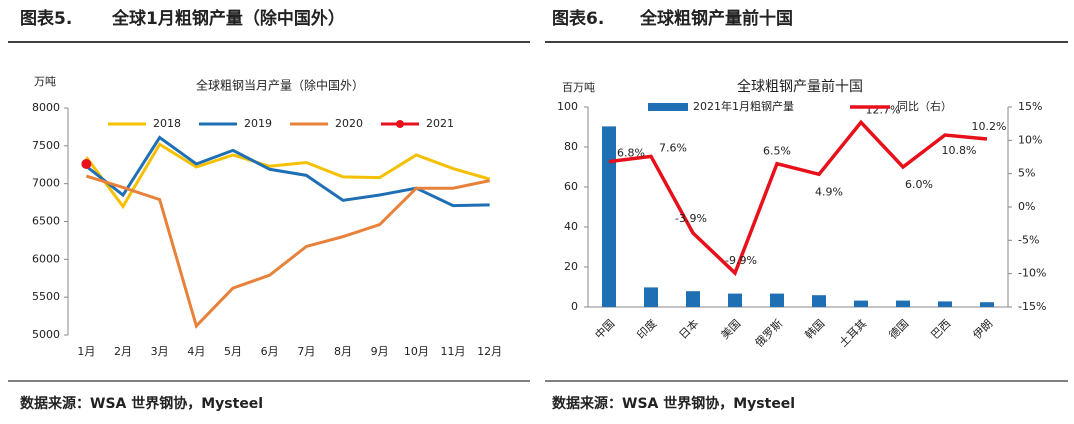 This screenshot has width=1074, height=424. Describe the element at coordinates (571, 186) in the screenshot. I see `y-tick-label: 60` at that location.